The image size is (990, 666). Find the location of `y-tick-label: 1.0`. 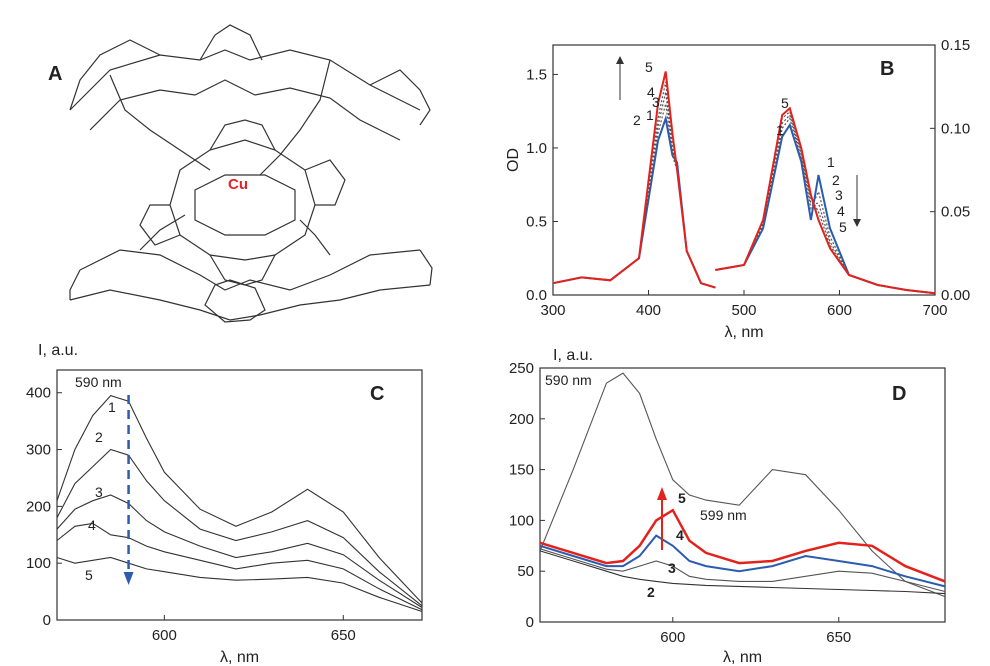

y-tick-label: 1.0 is located at coordinates (536, 148).